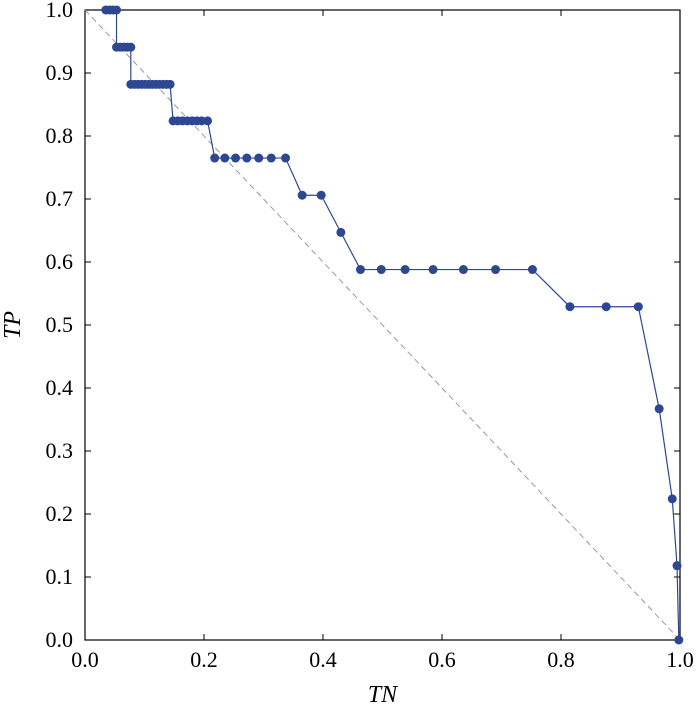 The height and width of the screenshot is (713, 700). I want to click on y-axis-label: TP, so click(13, 325).